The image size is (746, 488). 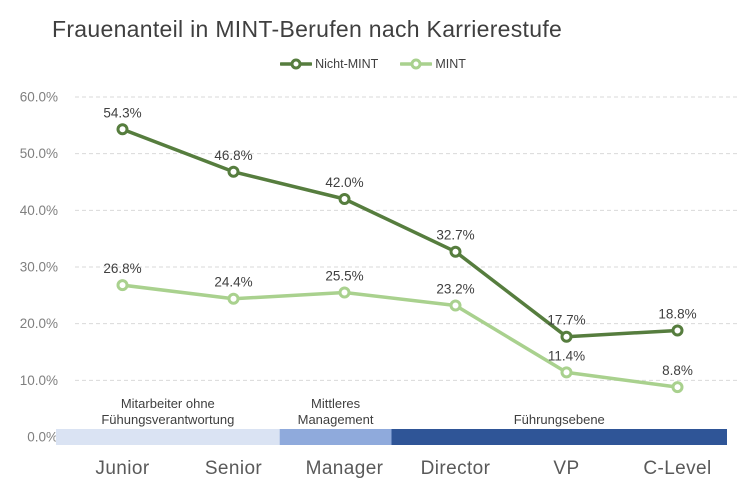 What do you see at coordinates (168, 403) in the screenshot?
I see `band-label: Mitarbeiter ohne` at bounding box center [168, 403].